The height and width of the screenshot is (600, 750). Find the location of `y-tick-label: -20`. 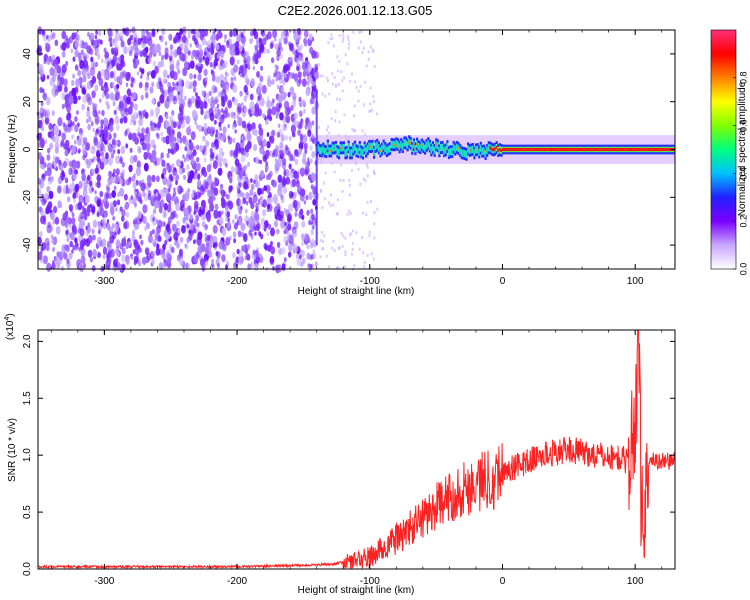

y-tick-label: -20 is located at coordinates (27, 197).